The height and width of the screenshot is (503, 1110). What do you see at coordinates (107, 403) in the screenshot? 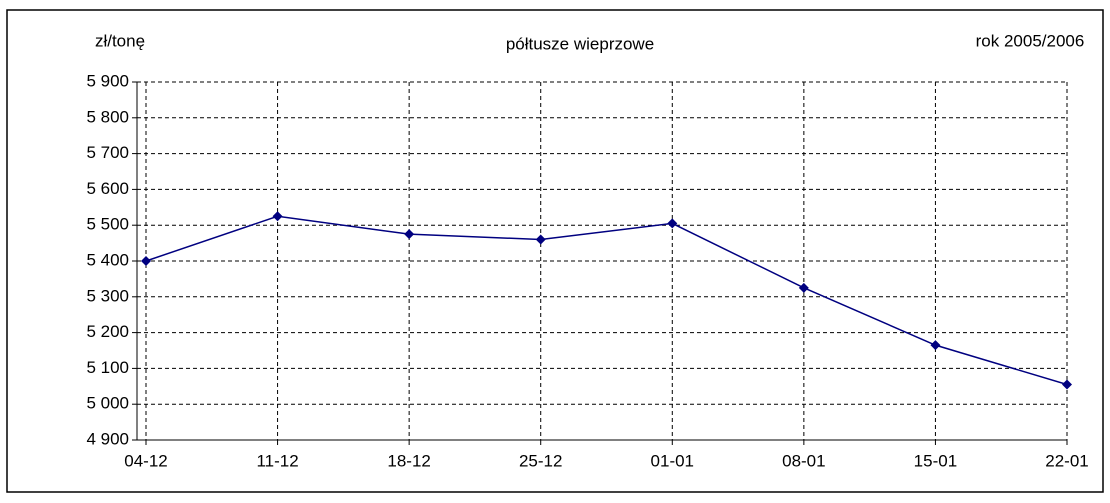
I see `y-tick-label: 5 000` at bounding box center [107, 403].